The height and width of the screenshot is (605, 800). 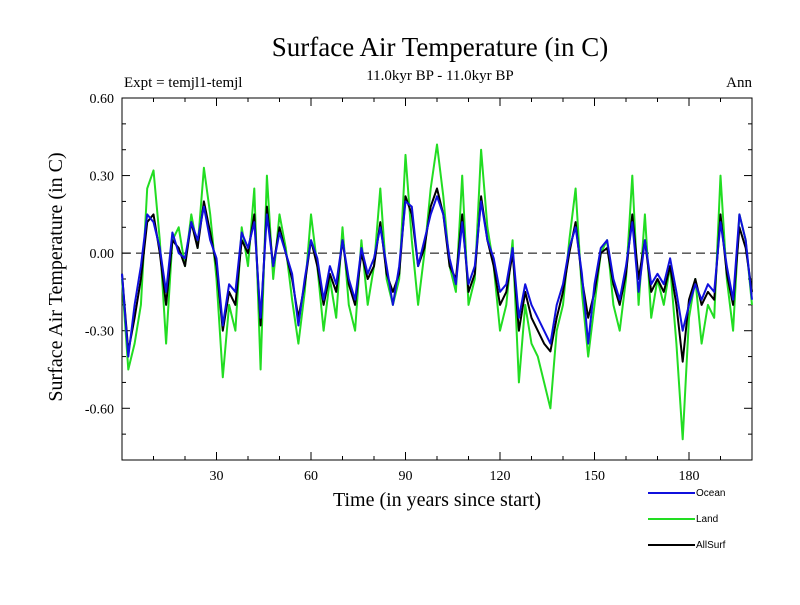 I want to click on x-tick-label: 90, so click(x=406, y=476).